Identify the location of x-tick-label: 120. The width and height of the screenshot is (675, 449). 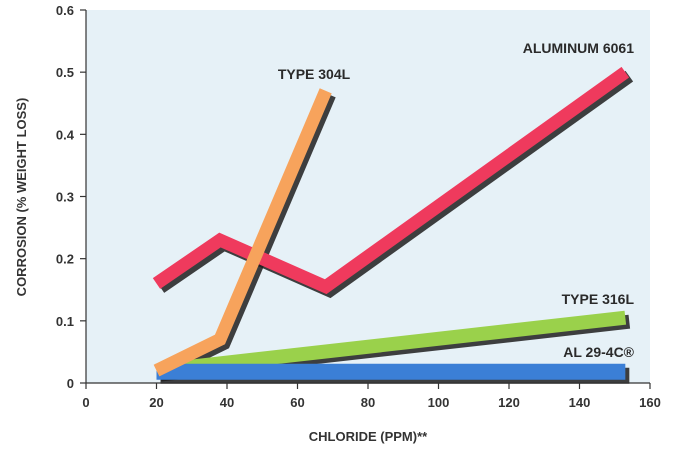
(509, 402).